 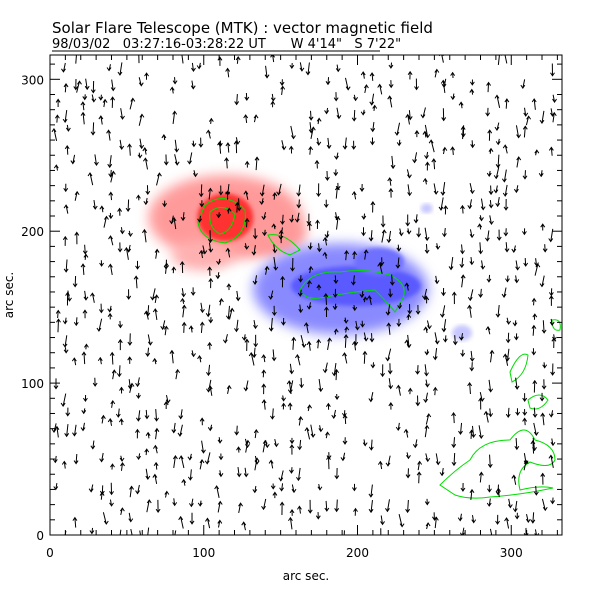 What do you see at coordinates (32, 80) in the screenshot?
I see `y-tick-label: 300` at bounding box center [32, 80].